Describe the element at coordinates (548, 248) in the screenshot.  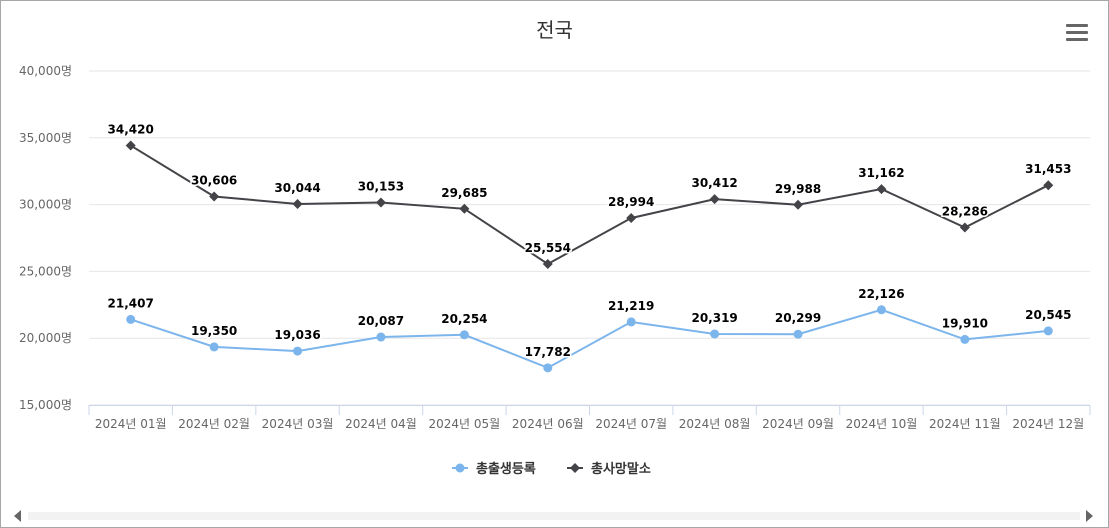
I see `data-label: 25,554` at that location.